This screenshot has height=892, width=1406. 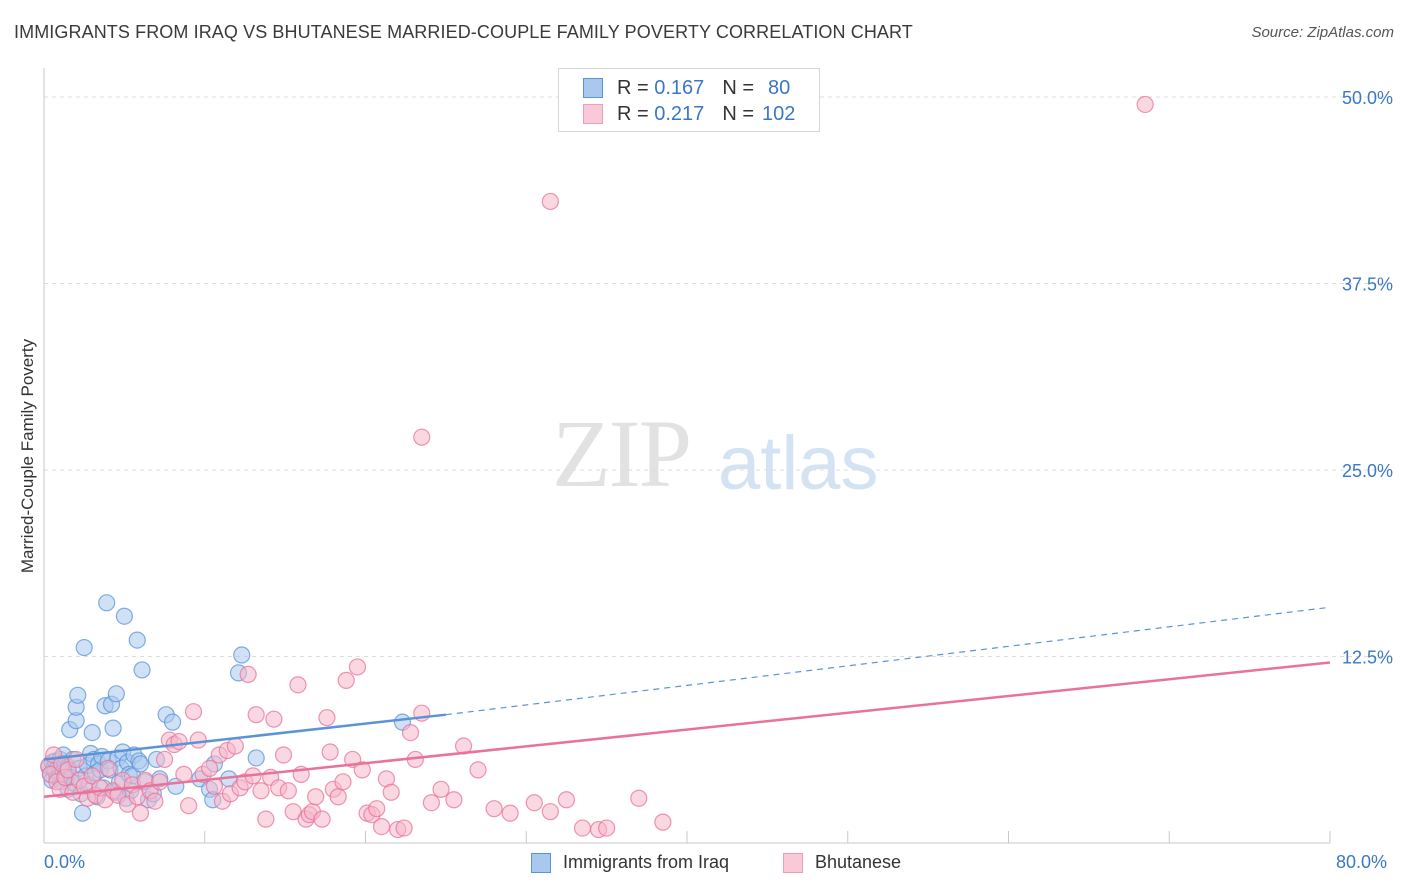 I want to click on r-value: 0.217, so click(x=679, y=113).